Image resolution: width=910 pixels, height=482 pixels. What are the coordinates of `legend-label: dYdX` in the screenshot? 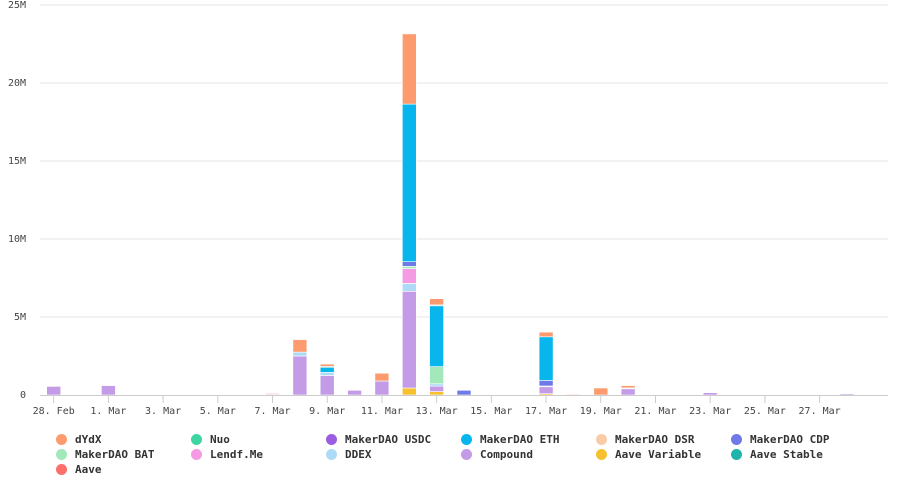 It's located at (88, 439).